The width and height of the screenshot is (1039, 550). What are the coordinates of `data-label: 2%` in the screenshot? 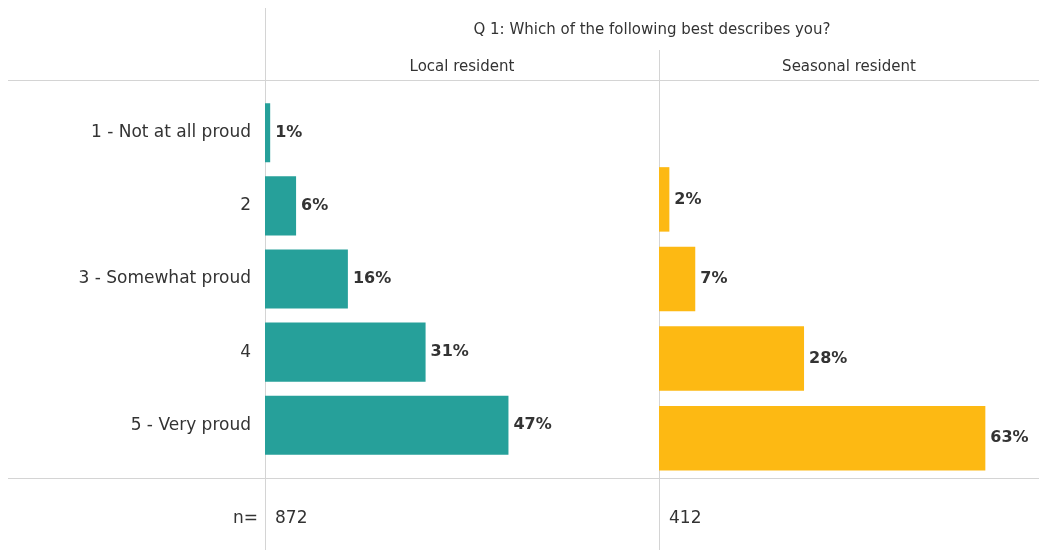 It's located at (688, 198).